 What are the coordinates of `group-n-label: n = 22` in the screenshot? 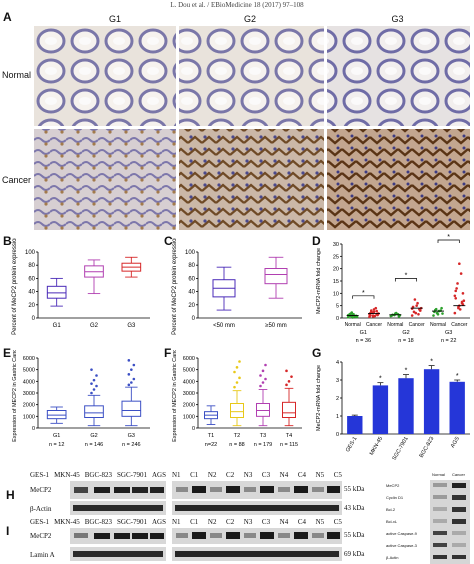 It's located at (448, 341).